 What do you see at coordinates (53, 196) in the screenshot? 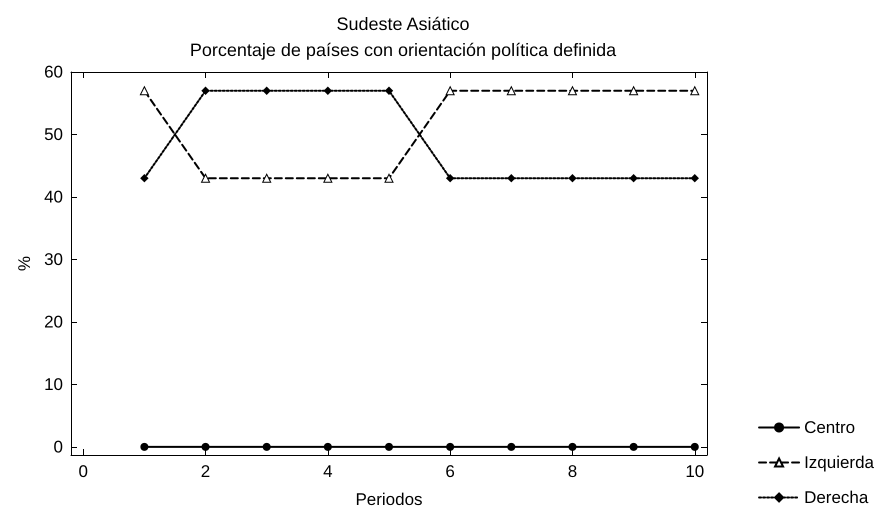
I see `y-tick-label: 40` at bounding box center [53, 196].